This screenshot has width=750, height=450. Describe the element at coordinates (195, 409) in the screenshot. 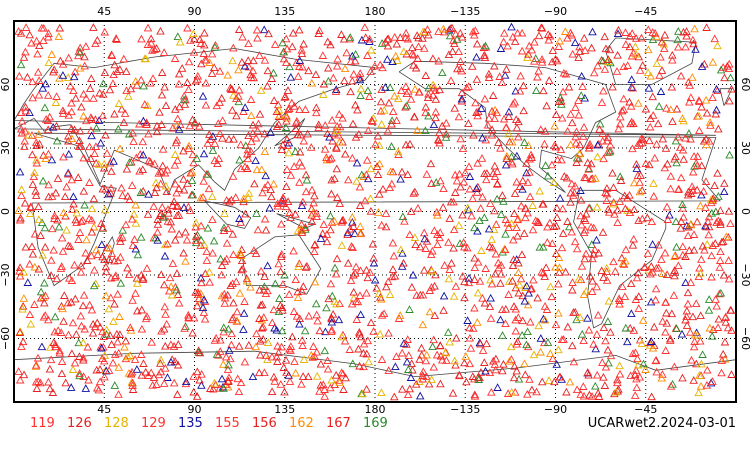

I see `bottom-lon-label: 90` at that location.